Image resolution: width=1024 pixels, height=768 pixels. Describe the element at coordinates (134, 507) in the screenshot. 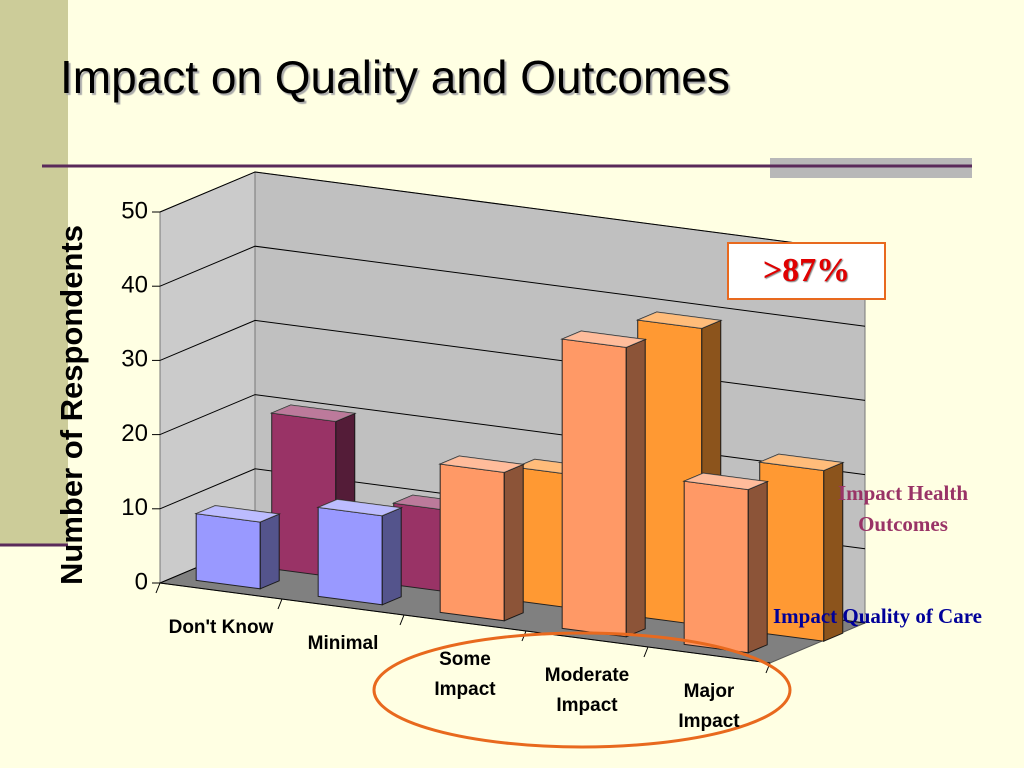

I see `y-tick-label: 10` at that location.